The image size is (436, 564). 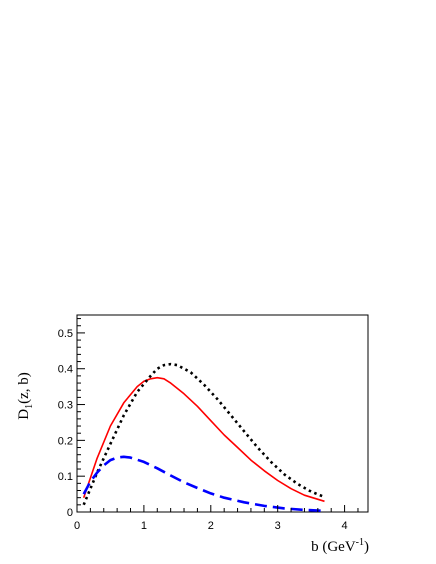 I want to click on x-axis-ticks: 0 1 2 3 4, so click(x=216, y=518).